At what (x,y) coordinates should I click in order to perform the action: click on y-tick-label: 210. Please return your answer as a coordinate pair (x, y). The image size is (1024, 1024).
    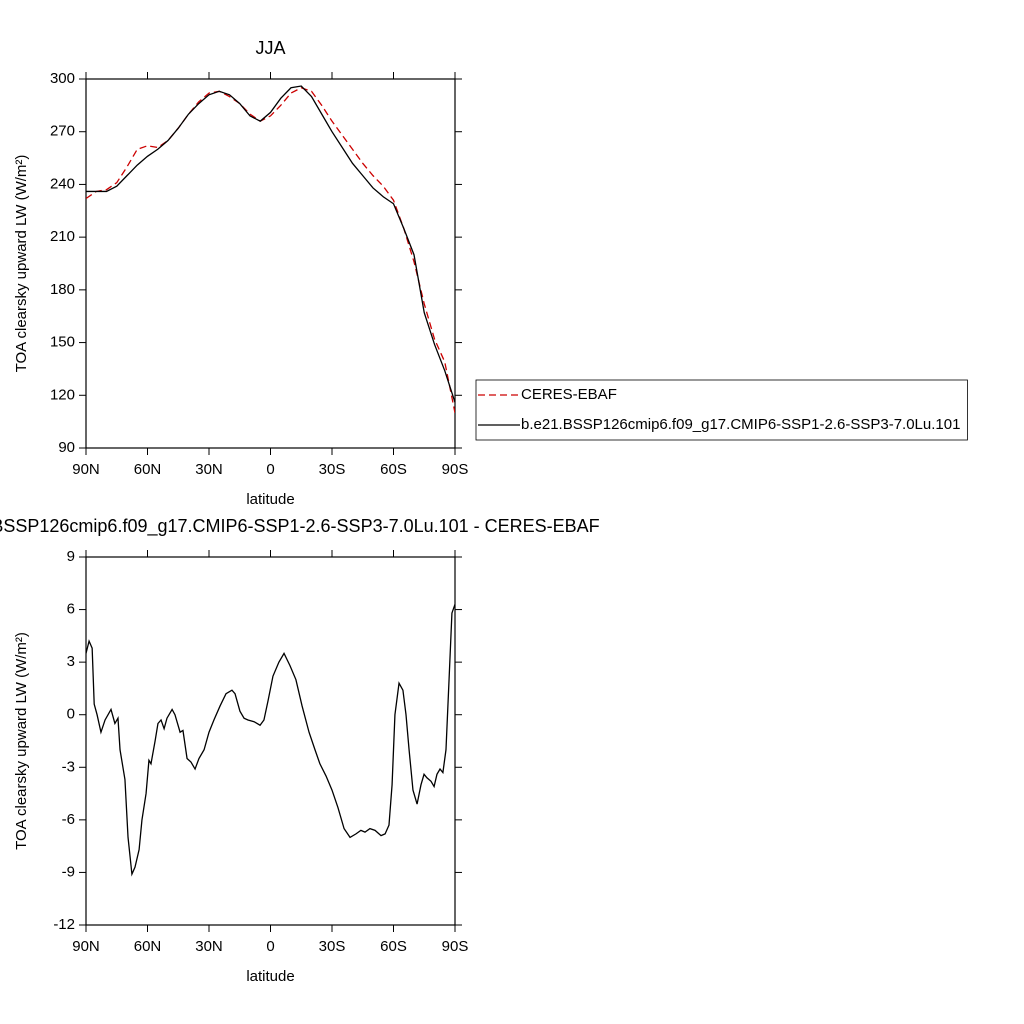
    Looking at the image, I should click on (62, 236).